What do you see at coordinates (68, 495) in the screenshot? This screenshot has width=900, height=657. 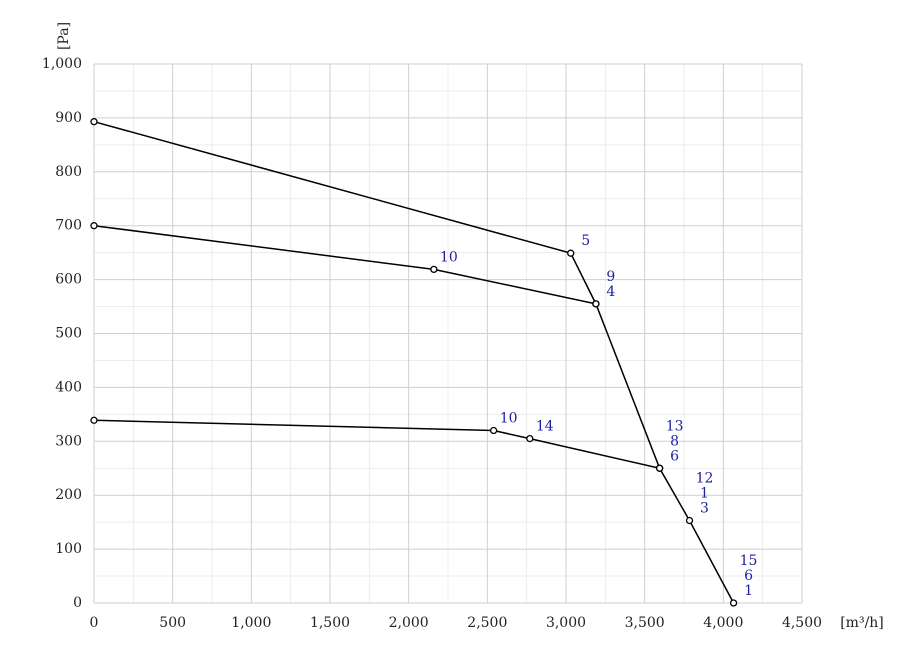 I see `y-tick-label: 200` at bounding box center [68, 495].